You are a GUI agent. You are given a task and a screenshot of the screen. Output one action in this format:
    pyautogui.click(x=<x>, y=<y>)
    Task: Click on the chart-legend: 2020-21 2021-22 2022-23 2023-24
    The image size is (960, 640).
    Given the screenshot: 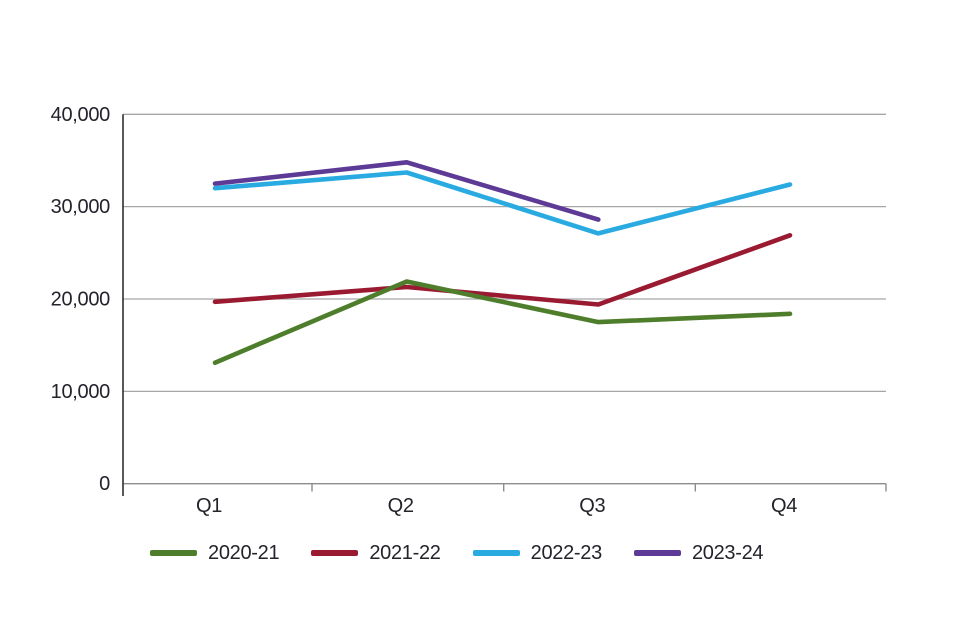 What is the action you would take?
    pyautogui.click(x=457, y=553)
    